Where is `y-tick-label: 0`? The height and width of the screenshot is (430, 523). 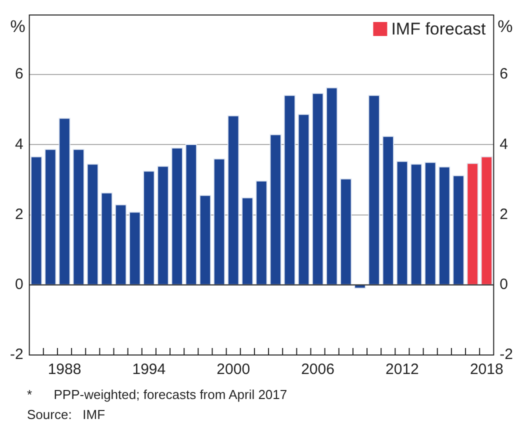
y-tick-label: 0 is located at coordinates (19, 285).